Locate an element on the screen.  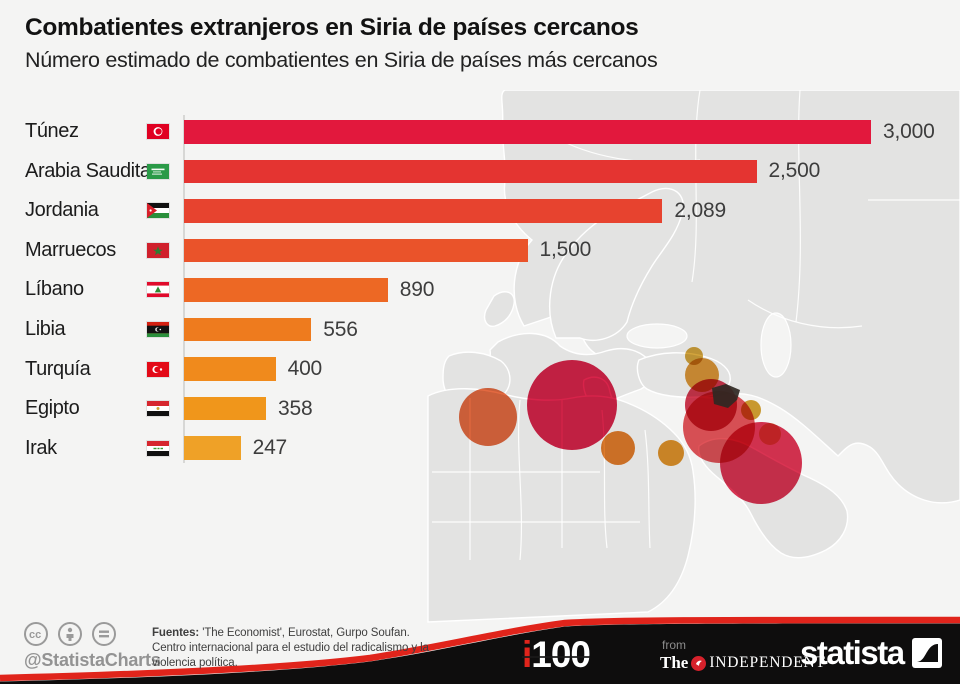
cc-license-icon: cc is located at coordinates (36, 634).